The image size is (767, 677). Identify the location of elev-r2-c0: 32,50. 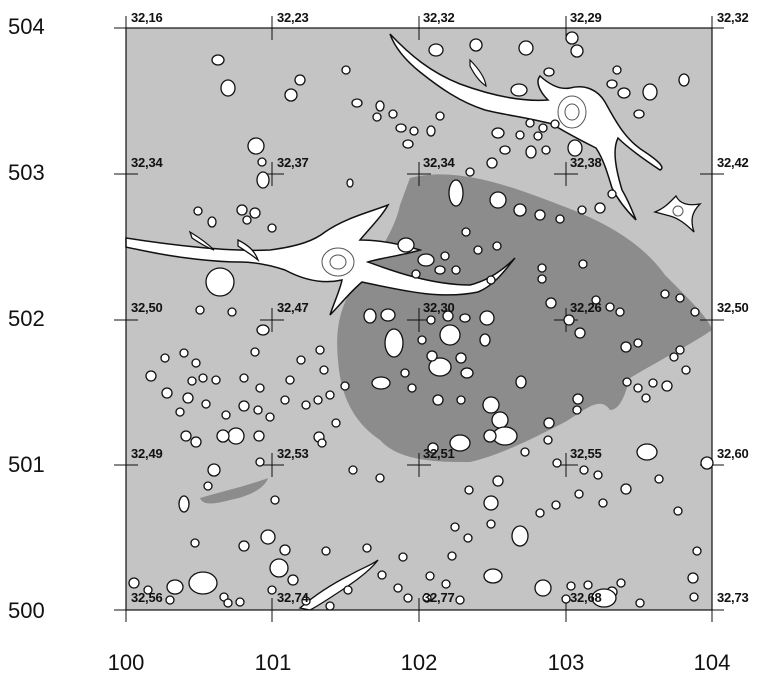
(147, 307).